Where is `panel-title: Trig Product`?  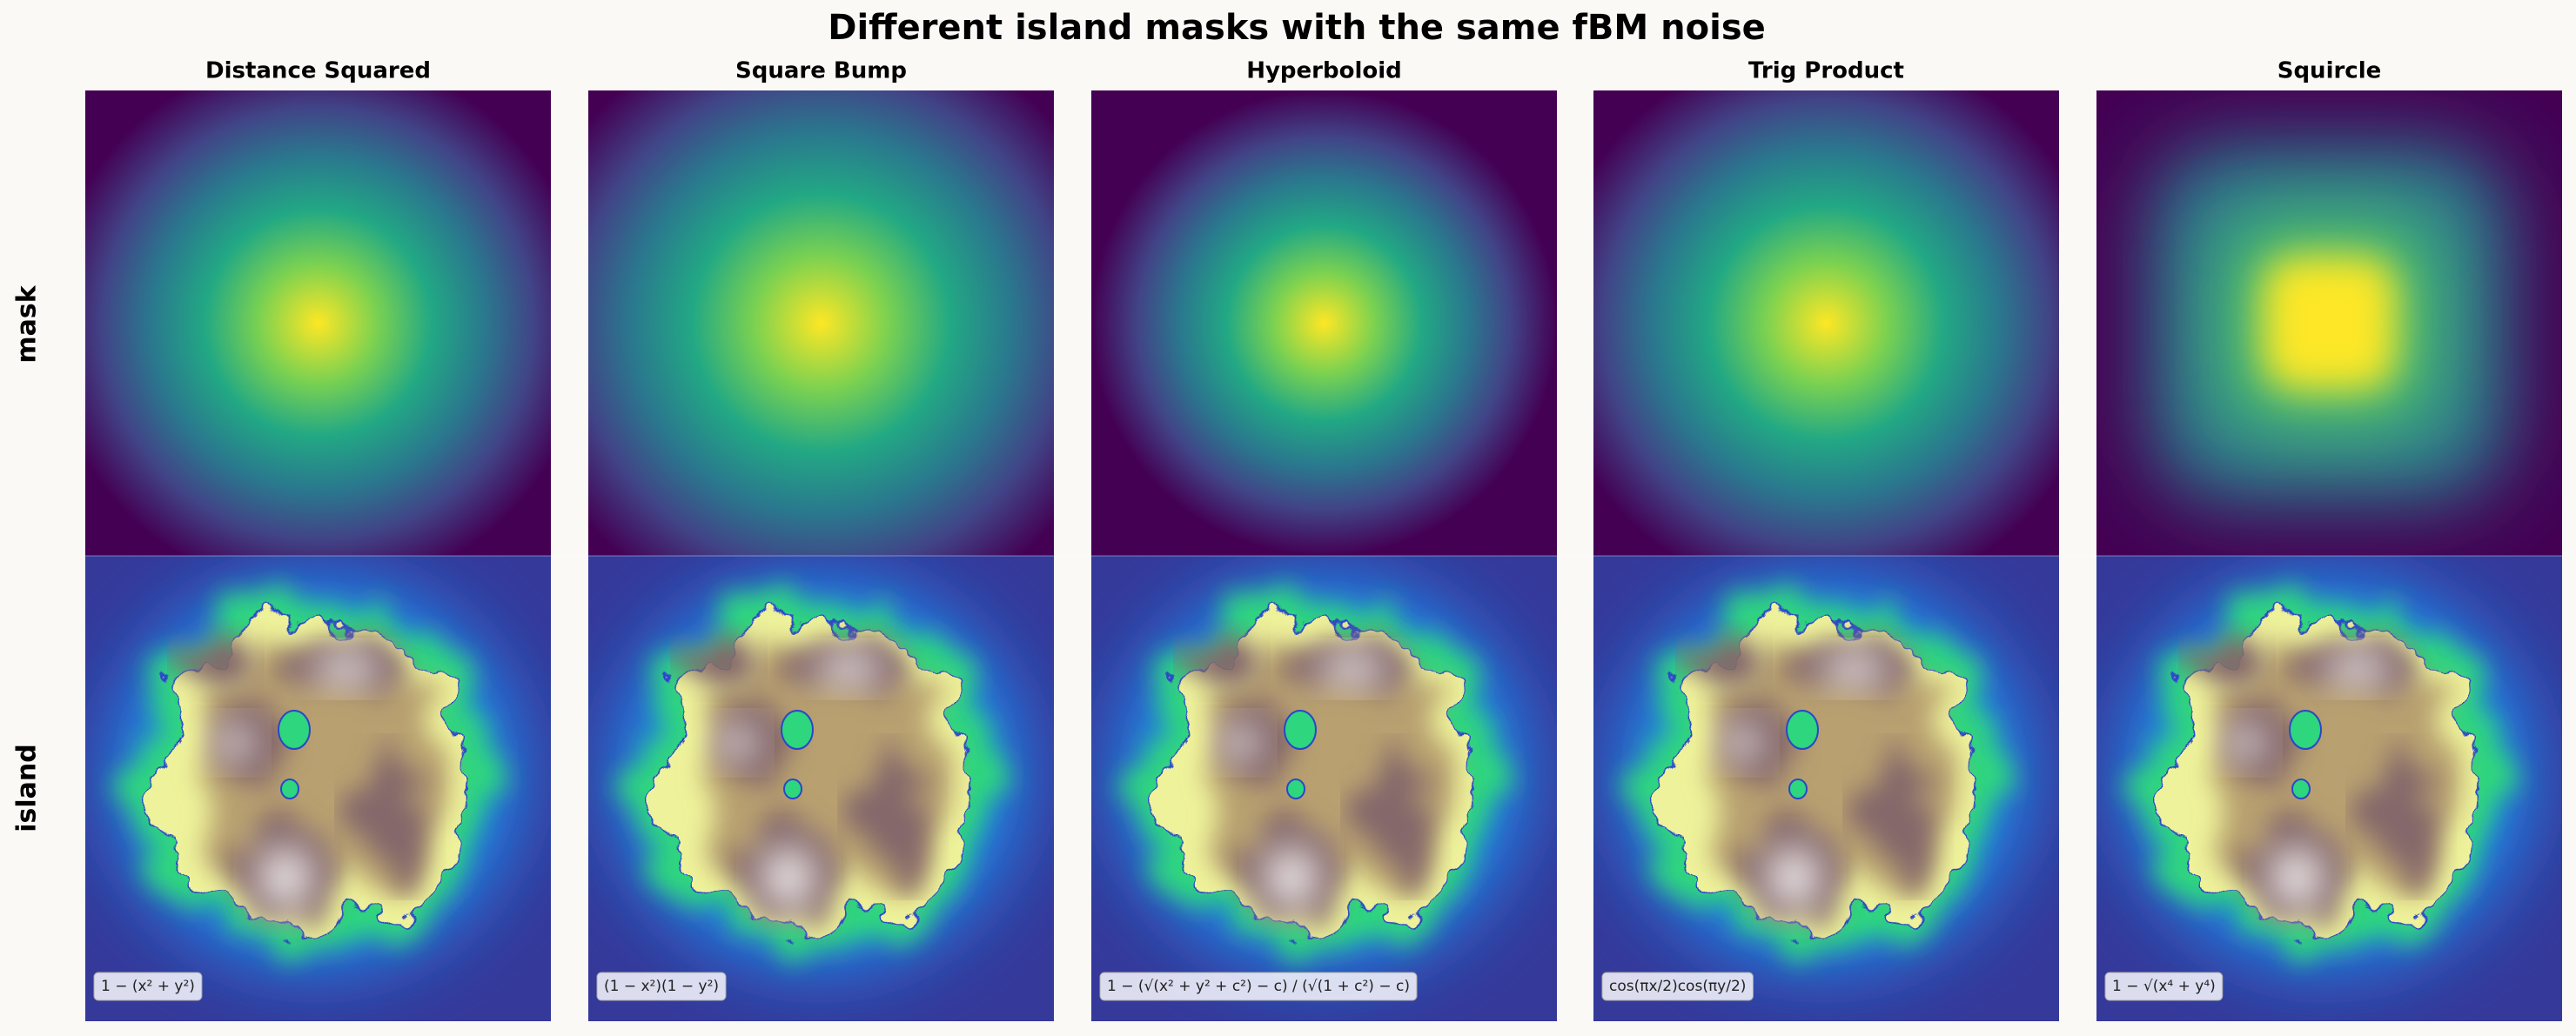
panel-title: Trig Product is located at coordinates (1826, 71).